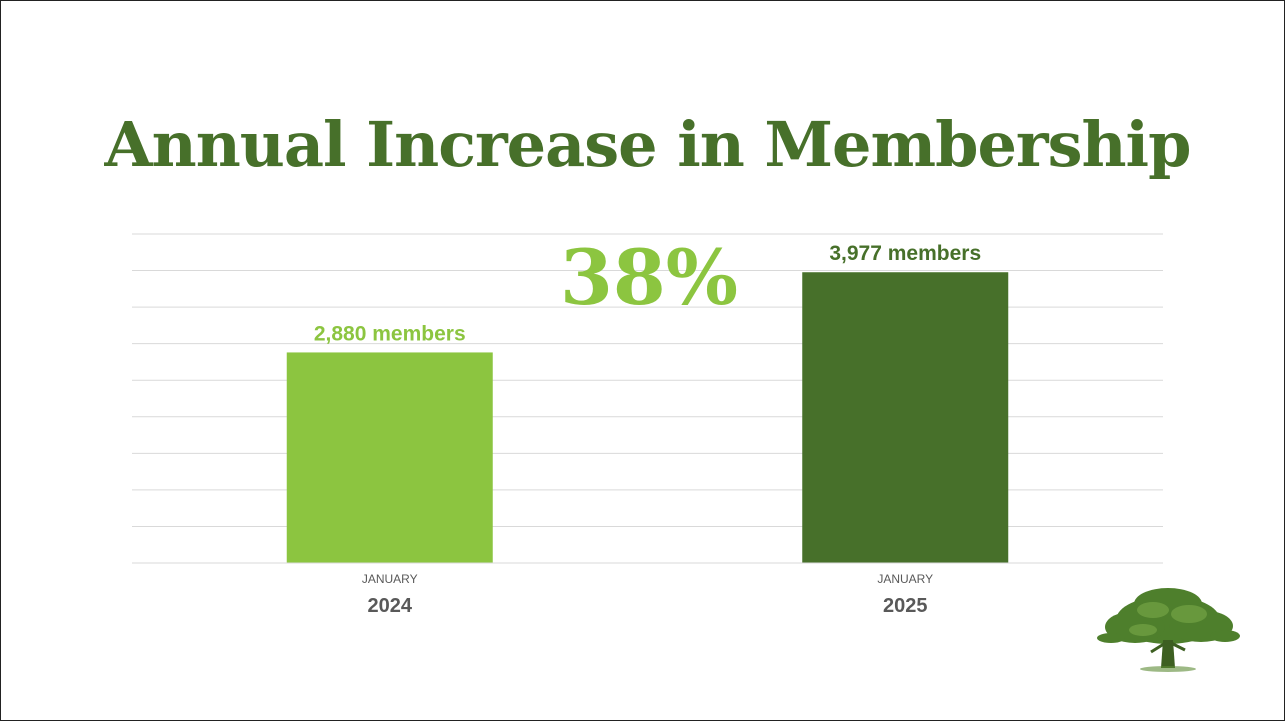 This screenshot has height=721, width=1285. I want to click on slide-title: Annual Increase in Membership, so click(648, 144).